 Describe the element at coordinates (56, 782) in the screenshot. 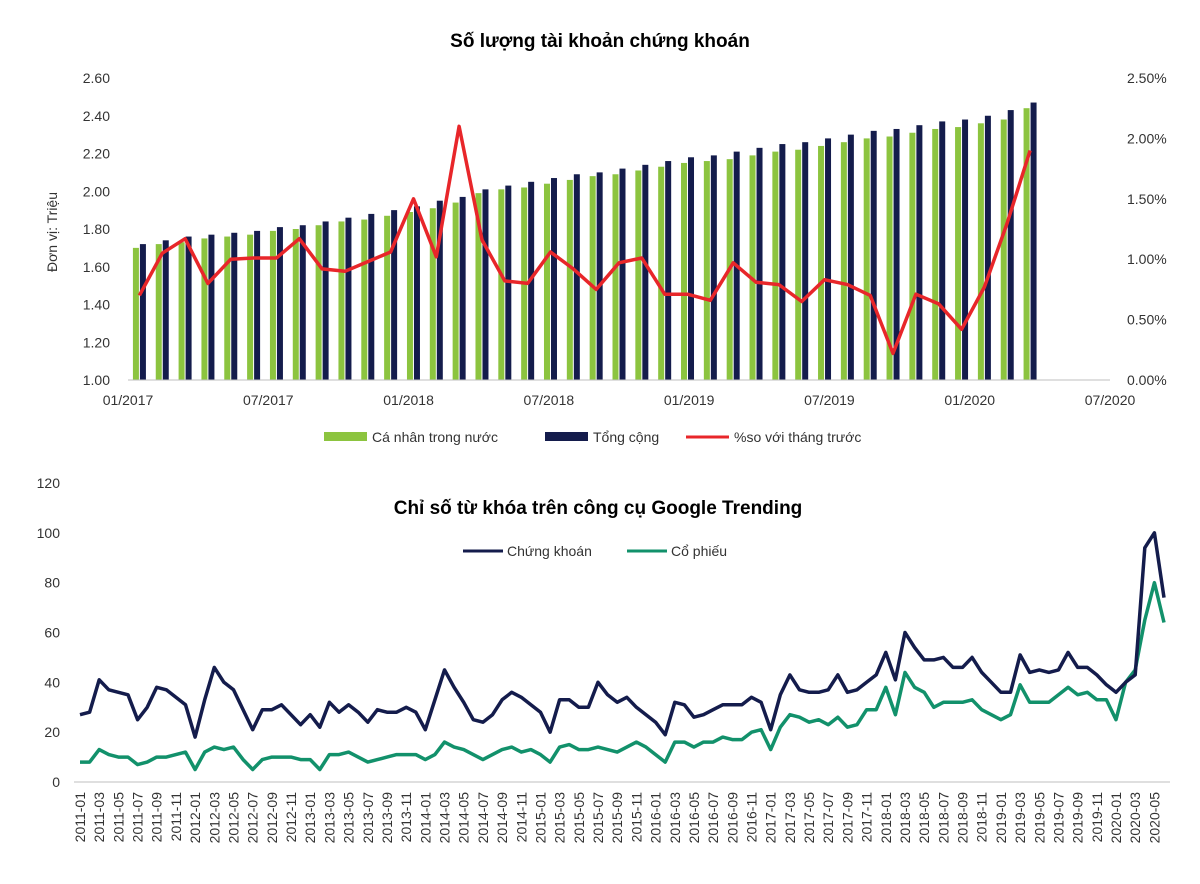

I see `bottom-y-tick-label: 0` at that location.